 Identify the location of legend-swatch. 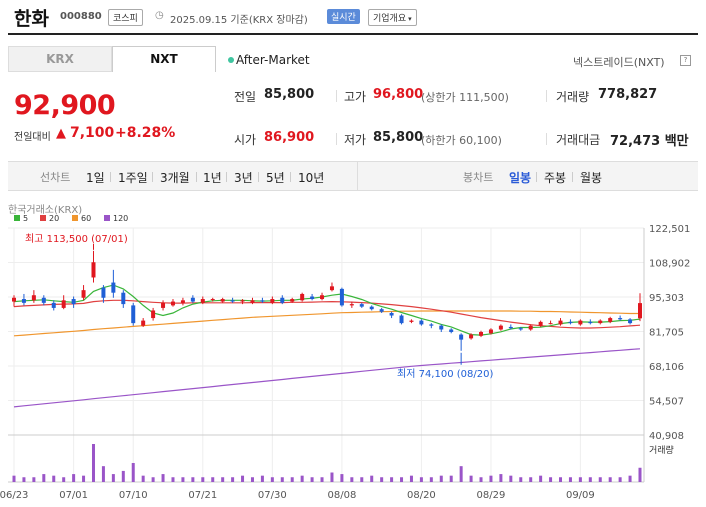
(17, 218).